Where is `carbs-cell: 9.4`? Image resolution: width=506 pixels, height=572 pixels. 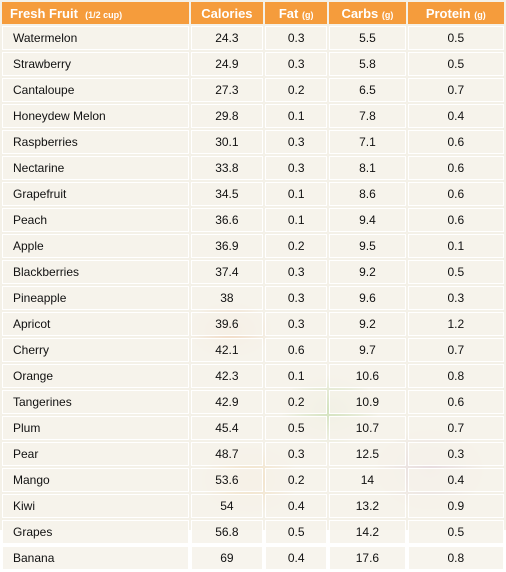 carbs-cell: 9.4 is located at coordinates (367, 220).